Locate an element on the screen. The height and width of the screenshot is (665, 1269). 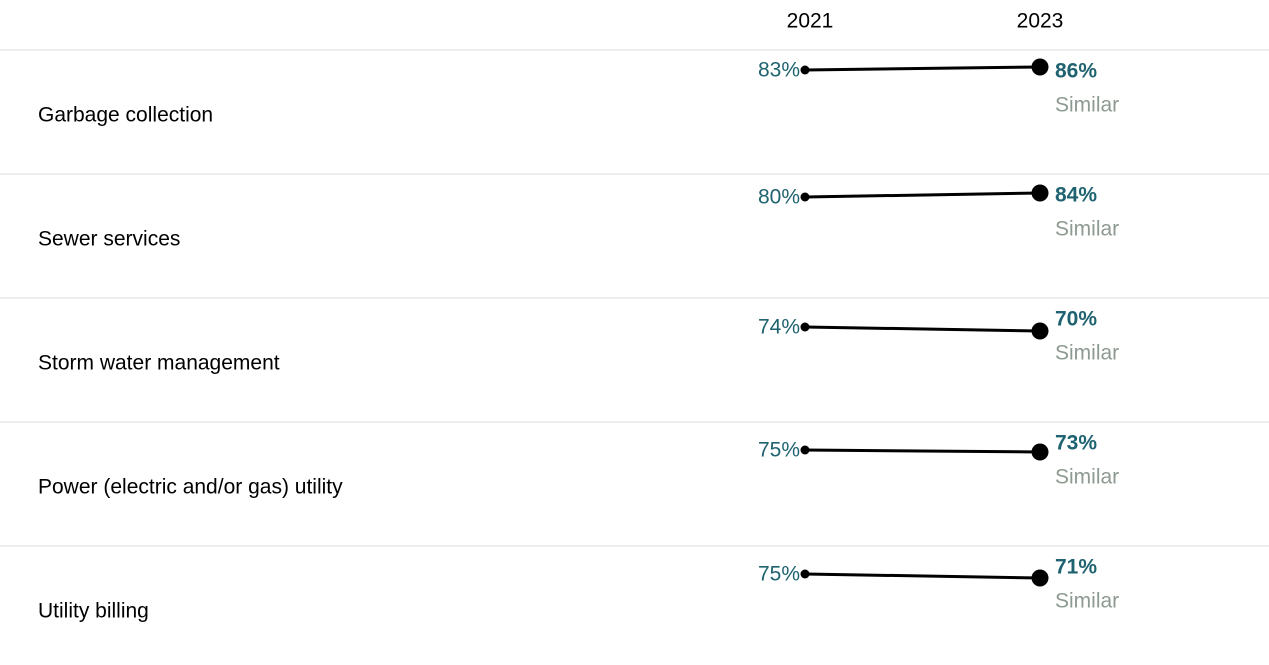
category-label: Utility billing is located at coordinates (93, 611).